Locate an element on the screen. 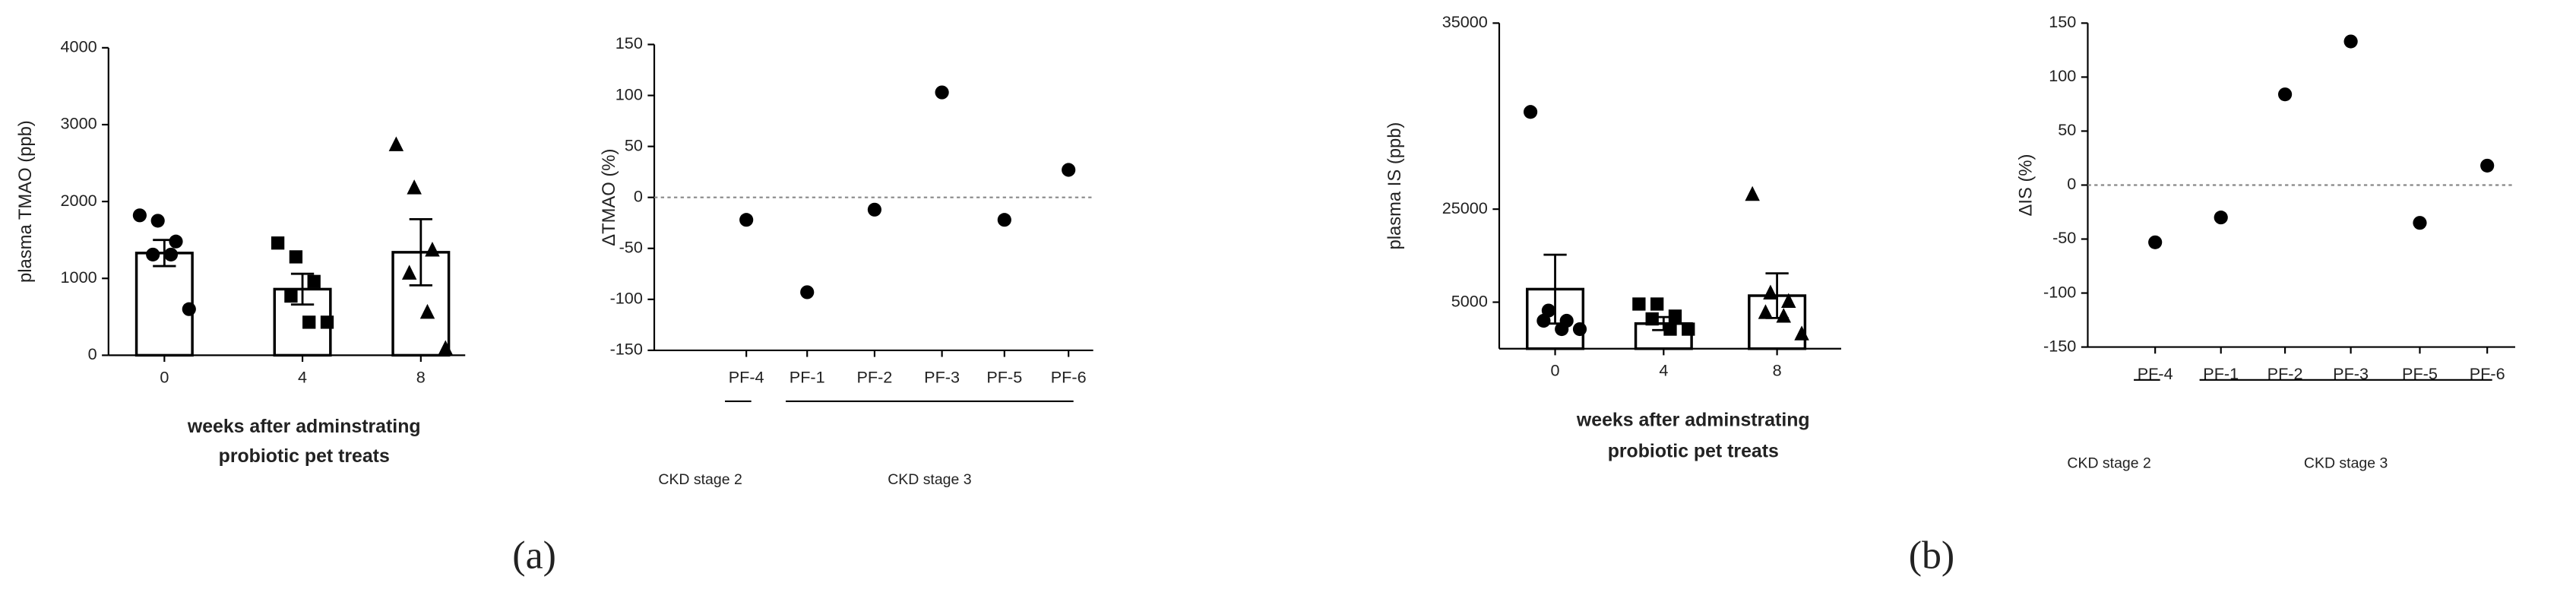 The width and height of the screenshot is (2576, 602). x-tick-label: PF-3 is located at coordinates (942, 376).